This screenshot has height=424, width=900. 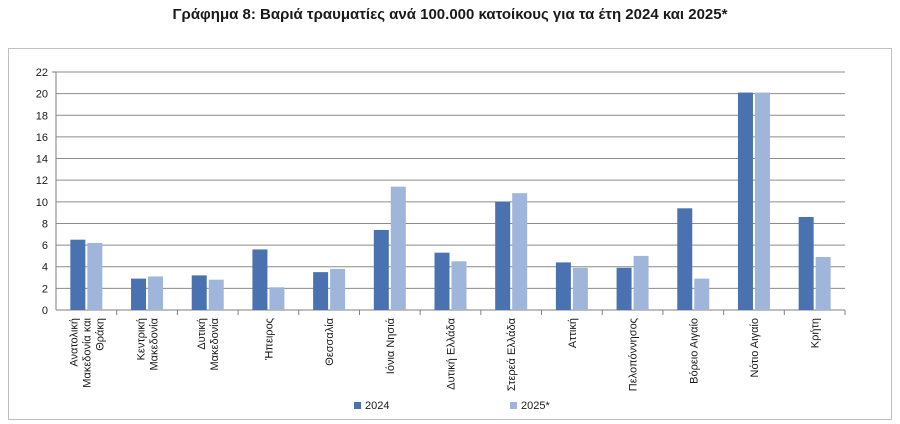 I want to click on category-label: Δυτική Ελλάδα, so click(x=452, y=353).